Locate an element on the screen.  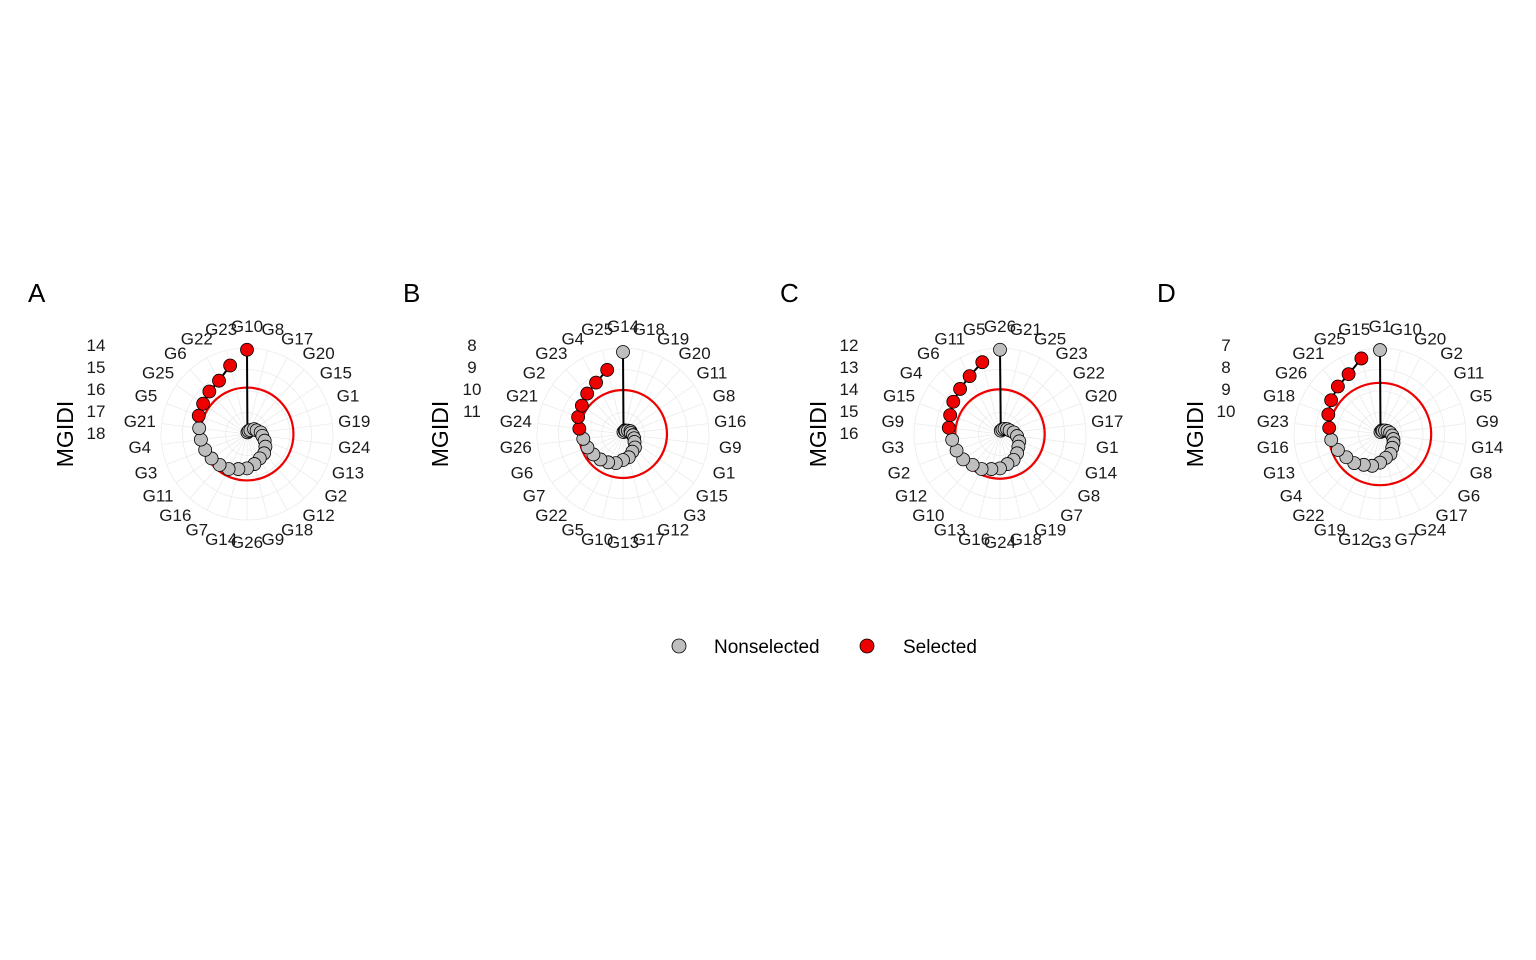
radial-tick-label: 16 is located at coordinates (849, 433).